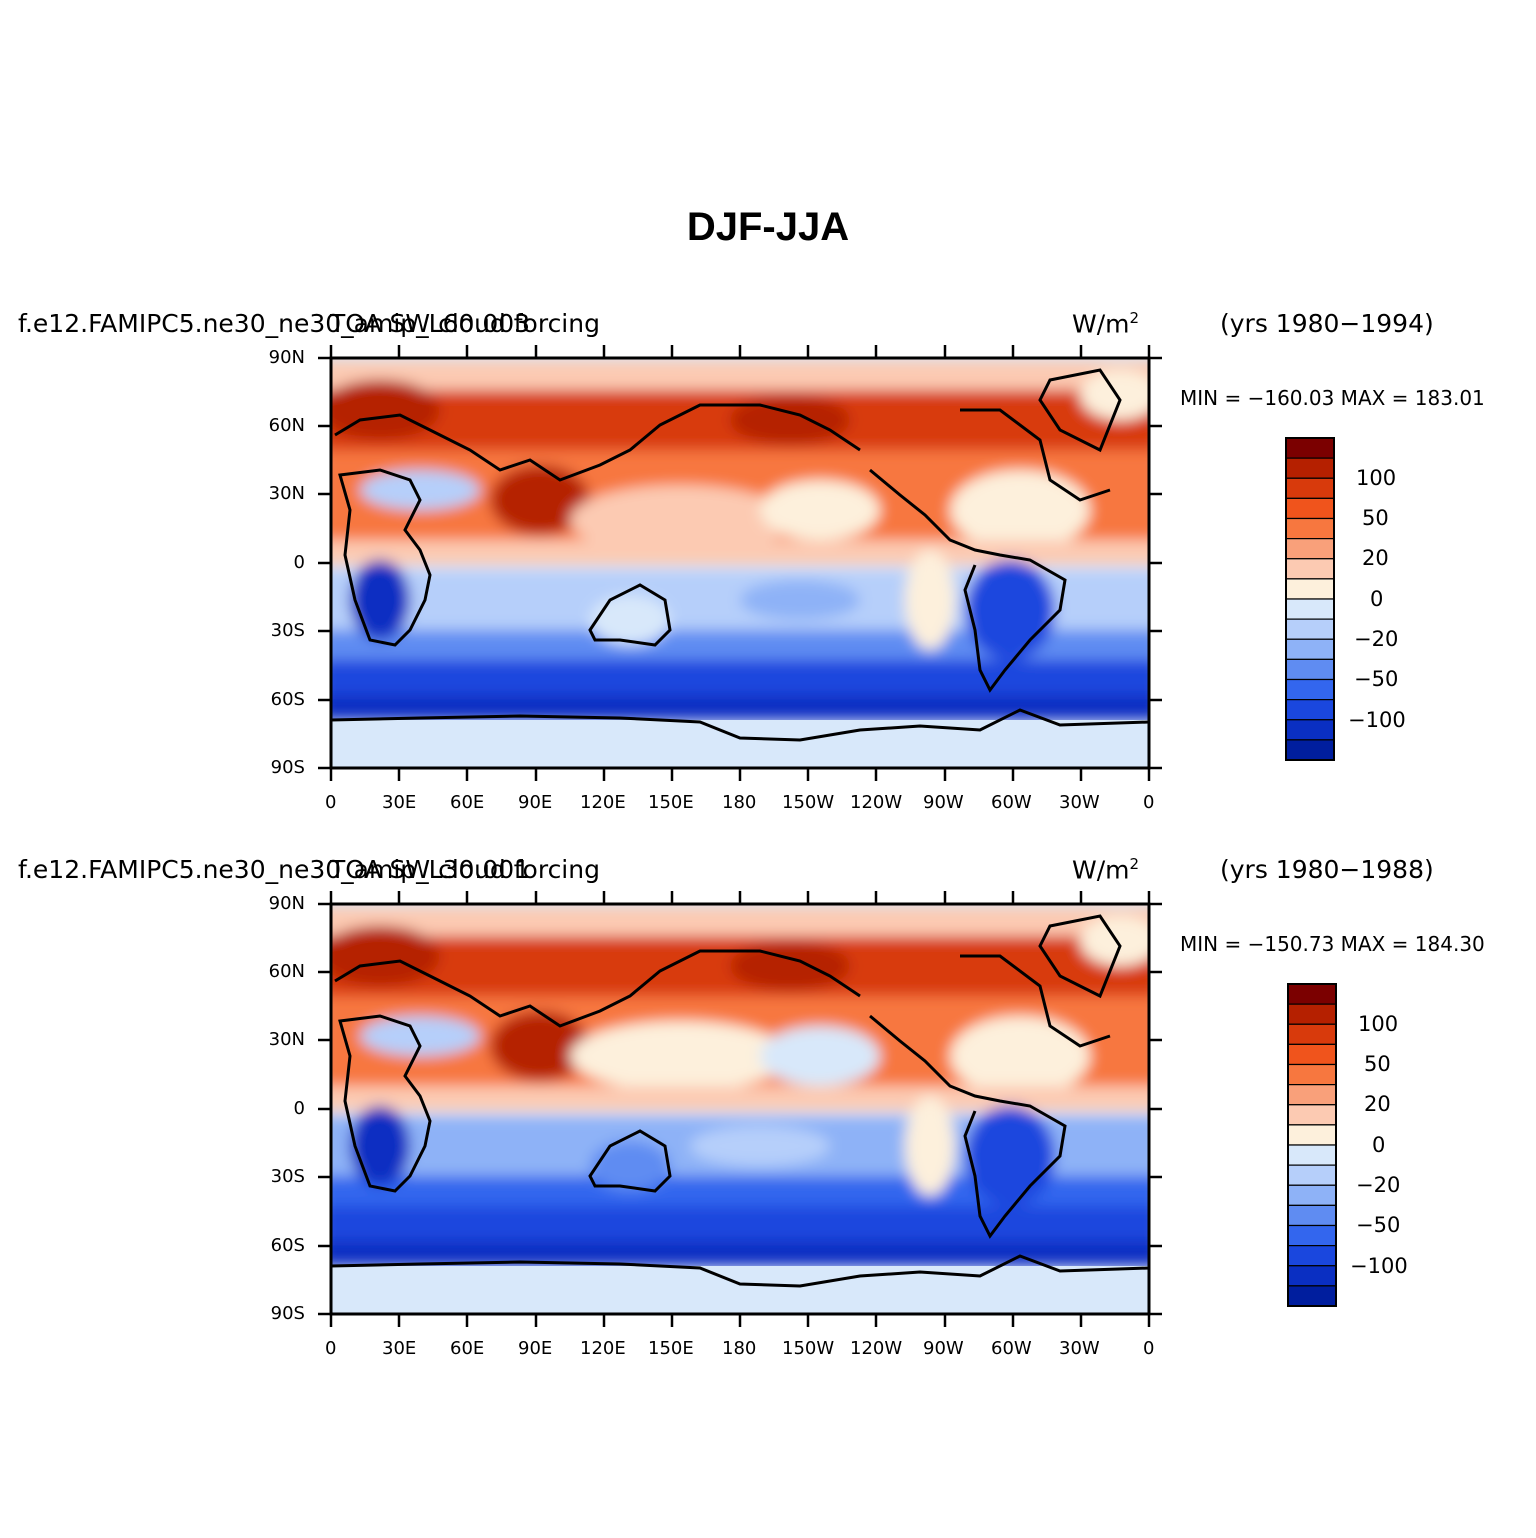  Describe the element at coordinates (1332, 944) in the screenshot. I see `min-max-label: MIN = −150.73 MAX = 184.30` at that location.